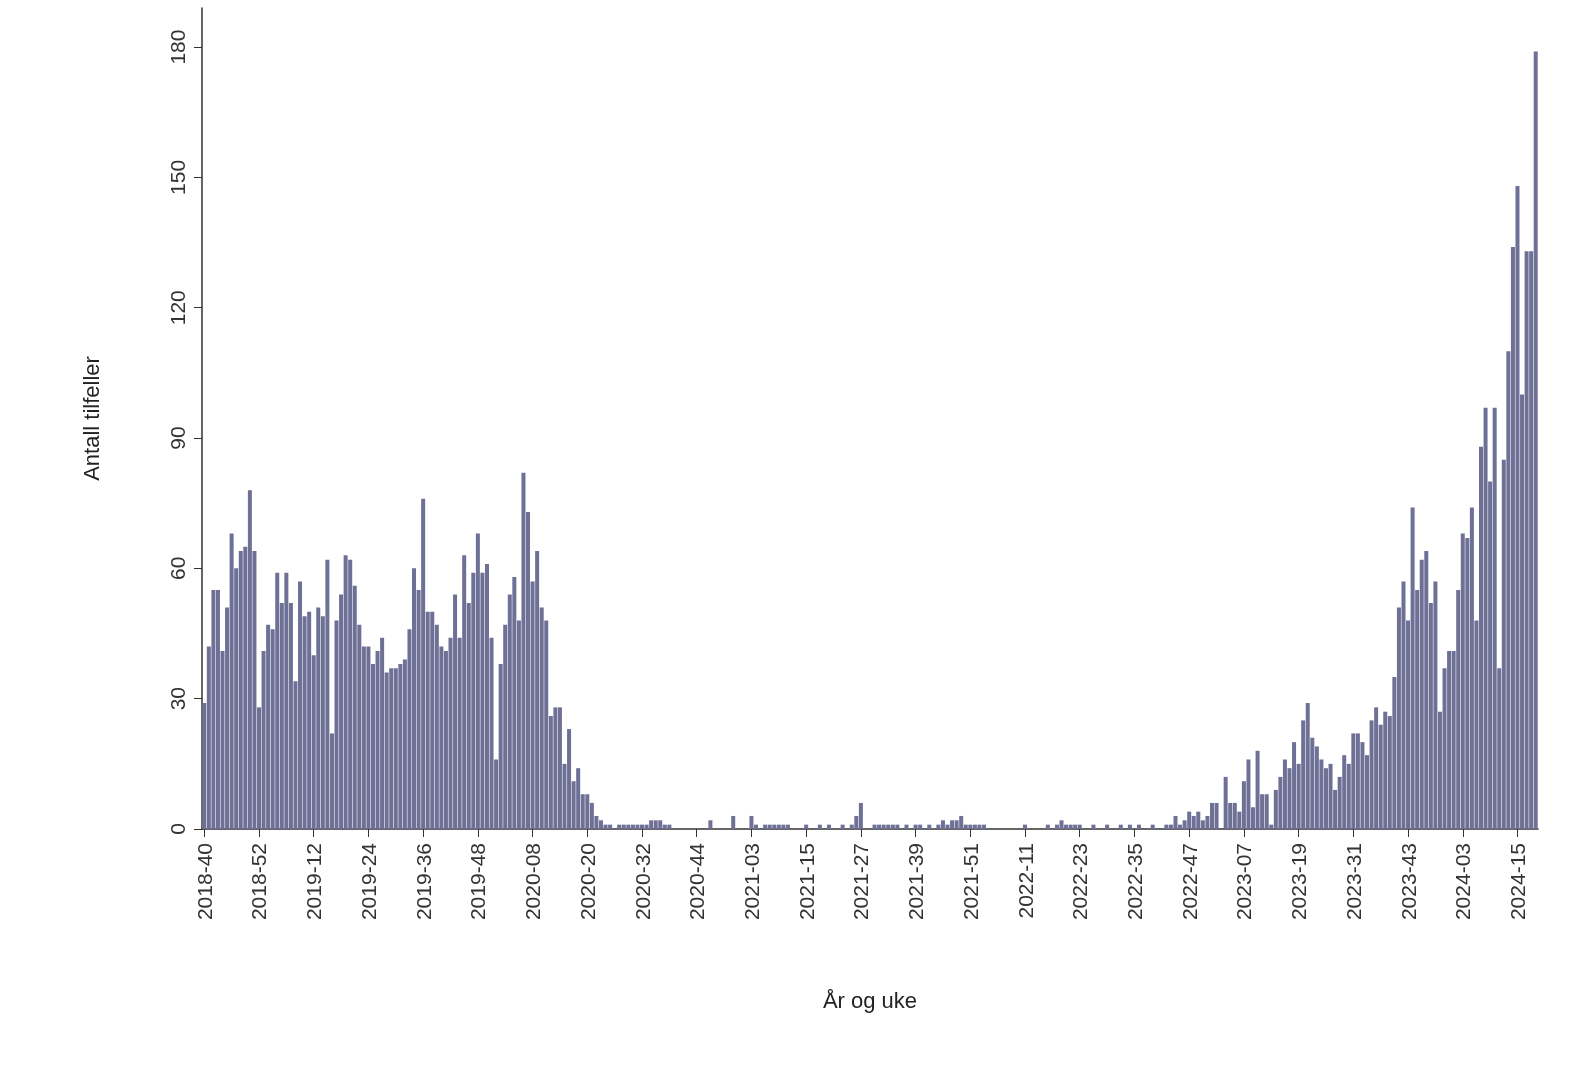 The image size is (1571, 1075). What do you see at coordinates (751, 882) in the screenshot?
I see `x-tick-label: 2021-03` at bounding box center [751, 882].